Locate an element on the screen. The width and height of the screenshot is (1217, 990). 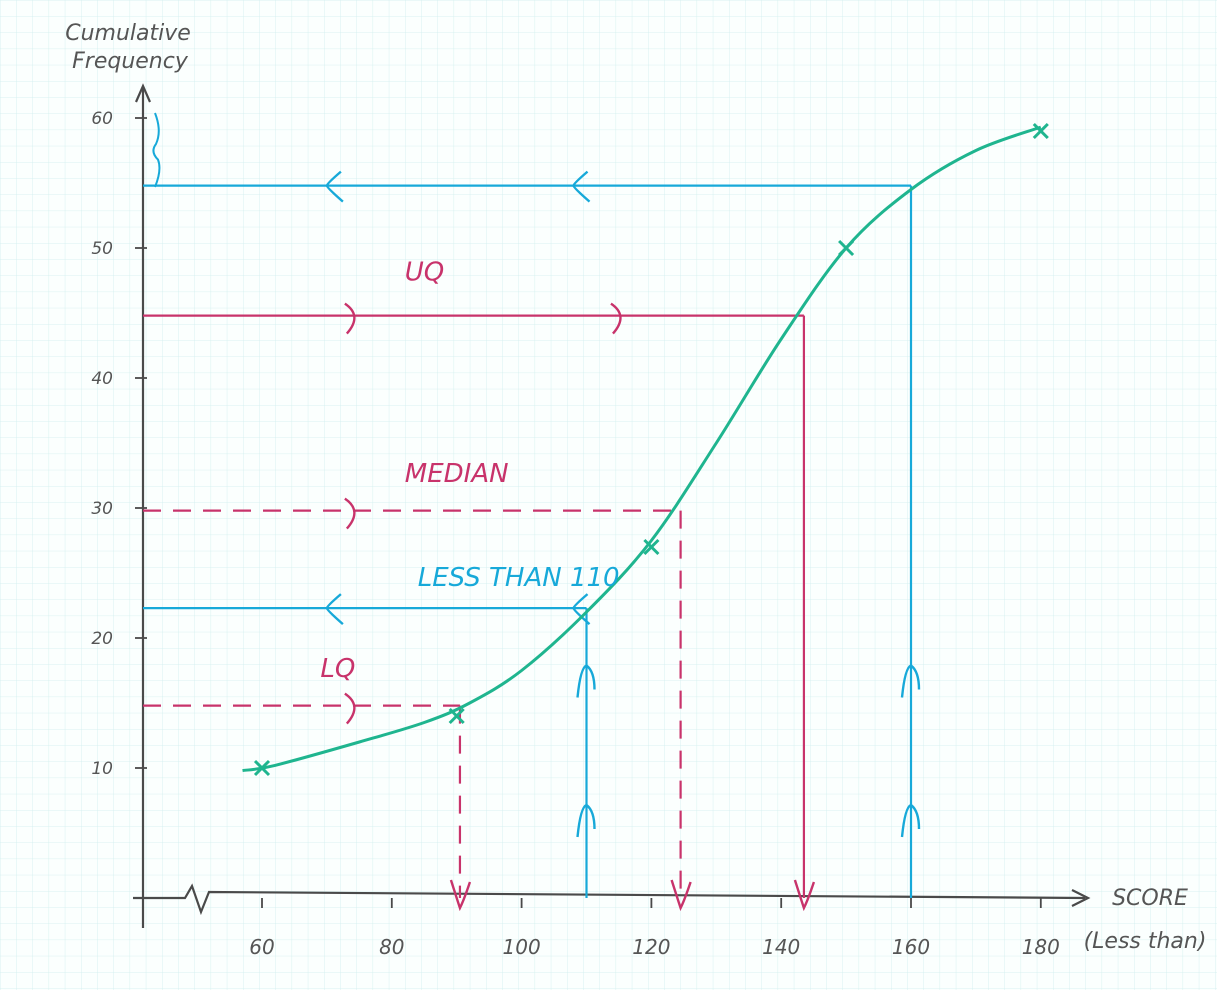
y-axis-arrowhead is located at coordinates (143, 93).